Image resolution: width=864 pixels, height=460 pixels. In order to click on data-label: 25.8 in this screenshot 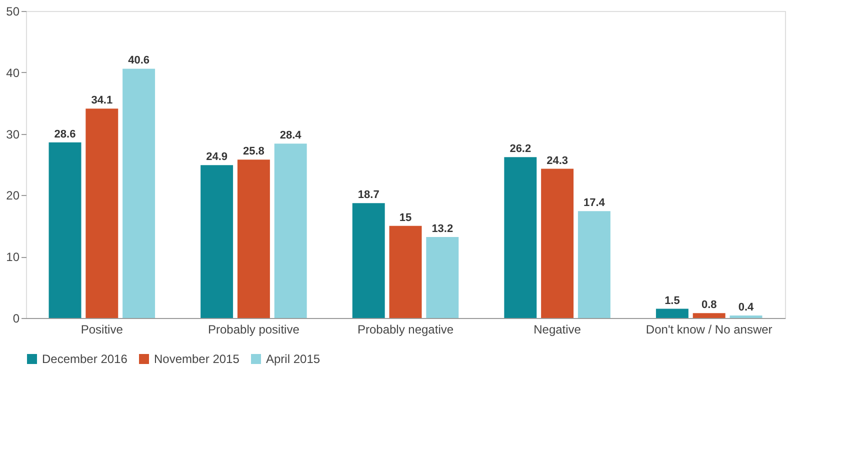, I will do `click(253, 152)`.